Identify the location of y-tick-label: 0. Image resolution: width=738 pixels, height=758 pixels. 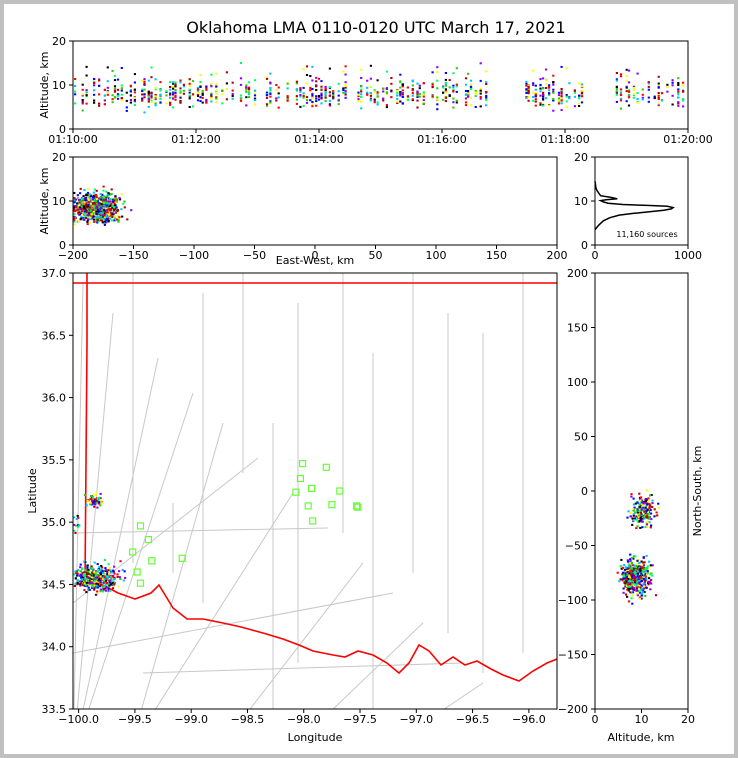
(62, 129).